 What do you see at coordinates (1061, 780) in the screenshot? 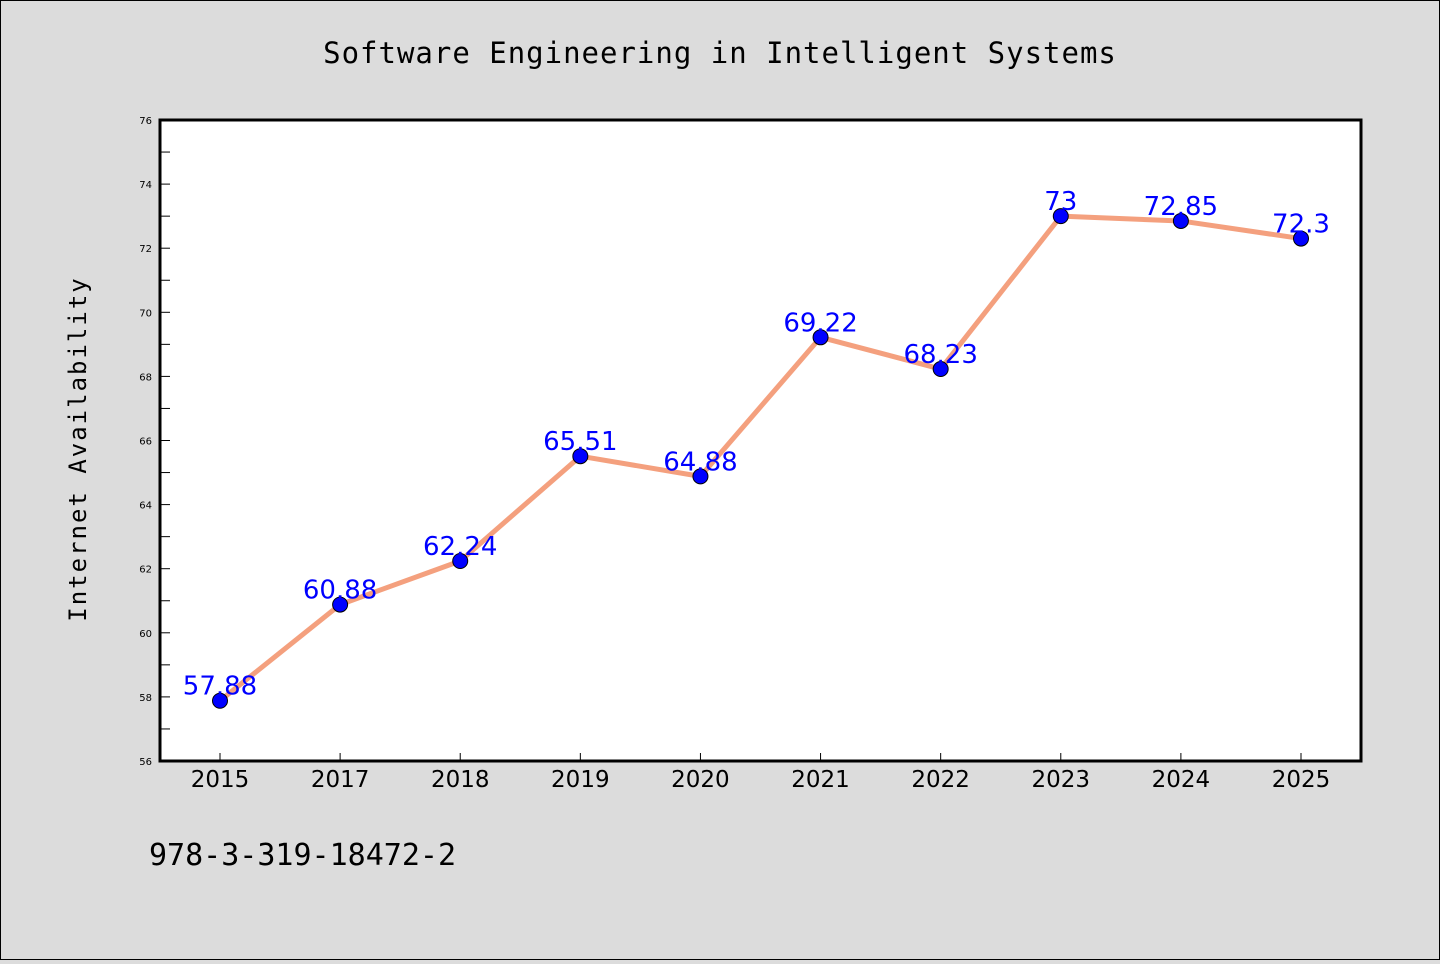
I see `x-tick-label: 2023` at bounding box center [1061, 780].